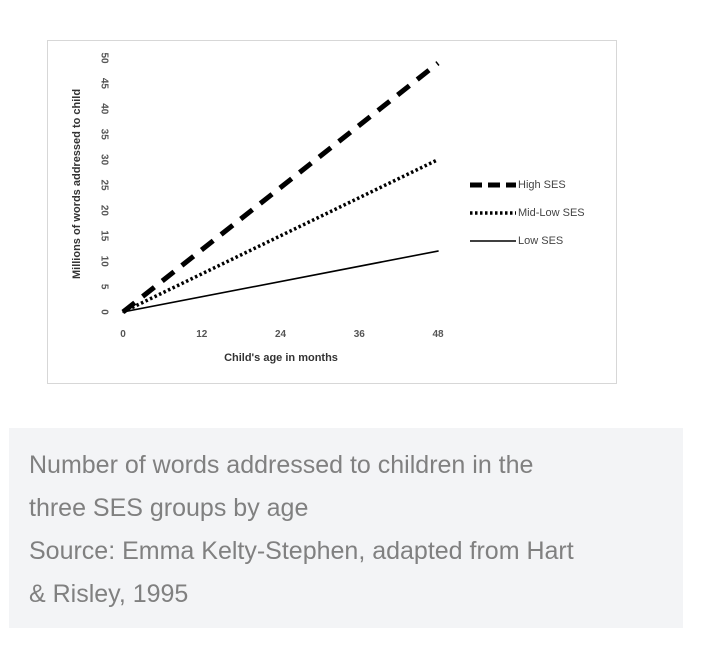 Image resolution: width=702 pixels, height=645 pixels. I want to click on y-tick-label: 10, so click(103, 262).